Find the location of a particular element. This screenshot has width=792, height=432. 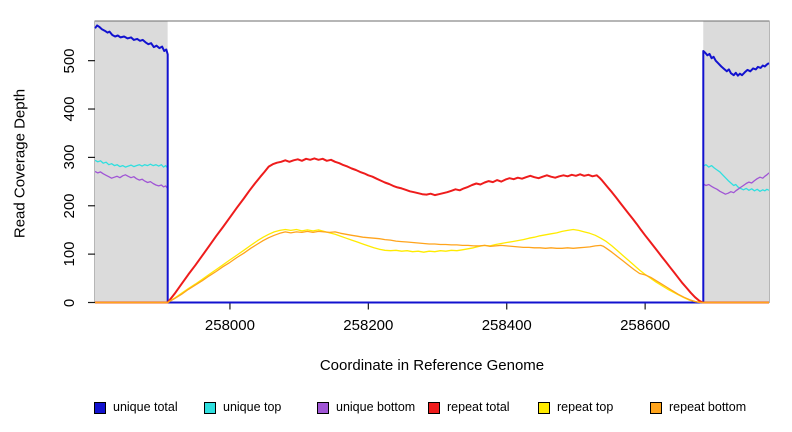

legend-label: repeat bottom is located at coordinates (708, 407).